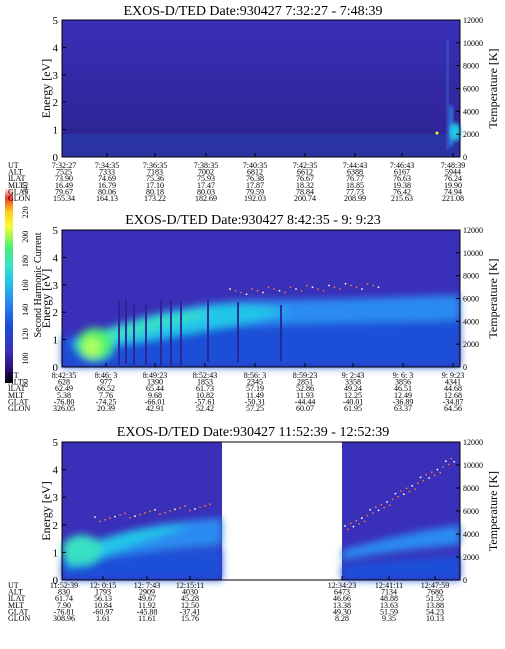 The image size is (505, 649). I want to click on colorbar-tick-label: 180, so click(25, 261).